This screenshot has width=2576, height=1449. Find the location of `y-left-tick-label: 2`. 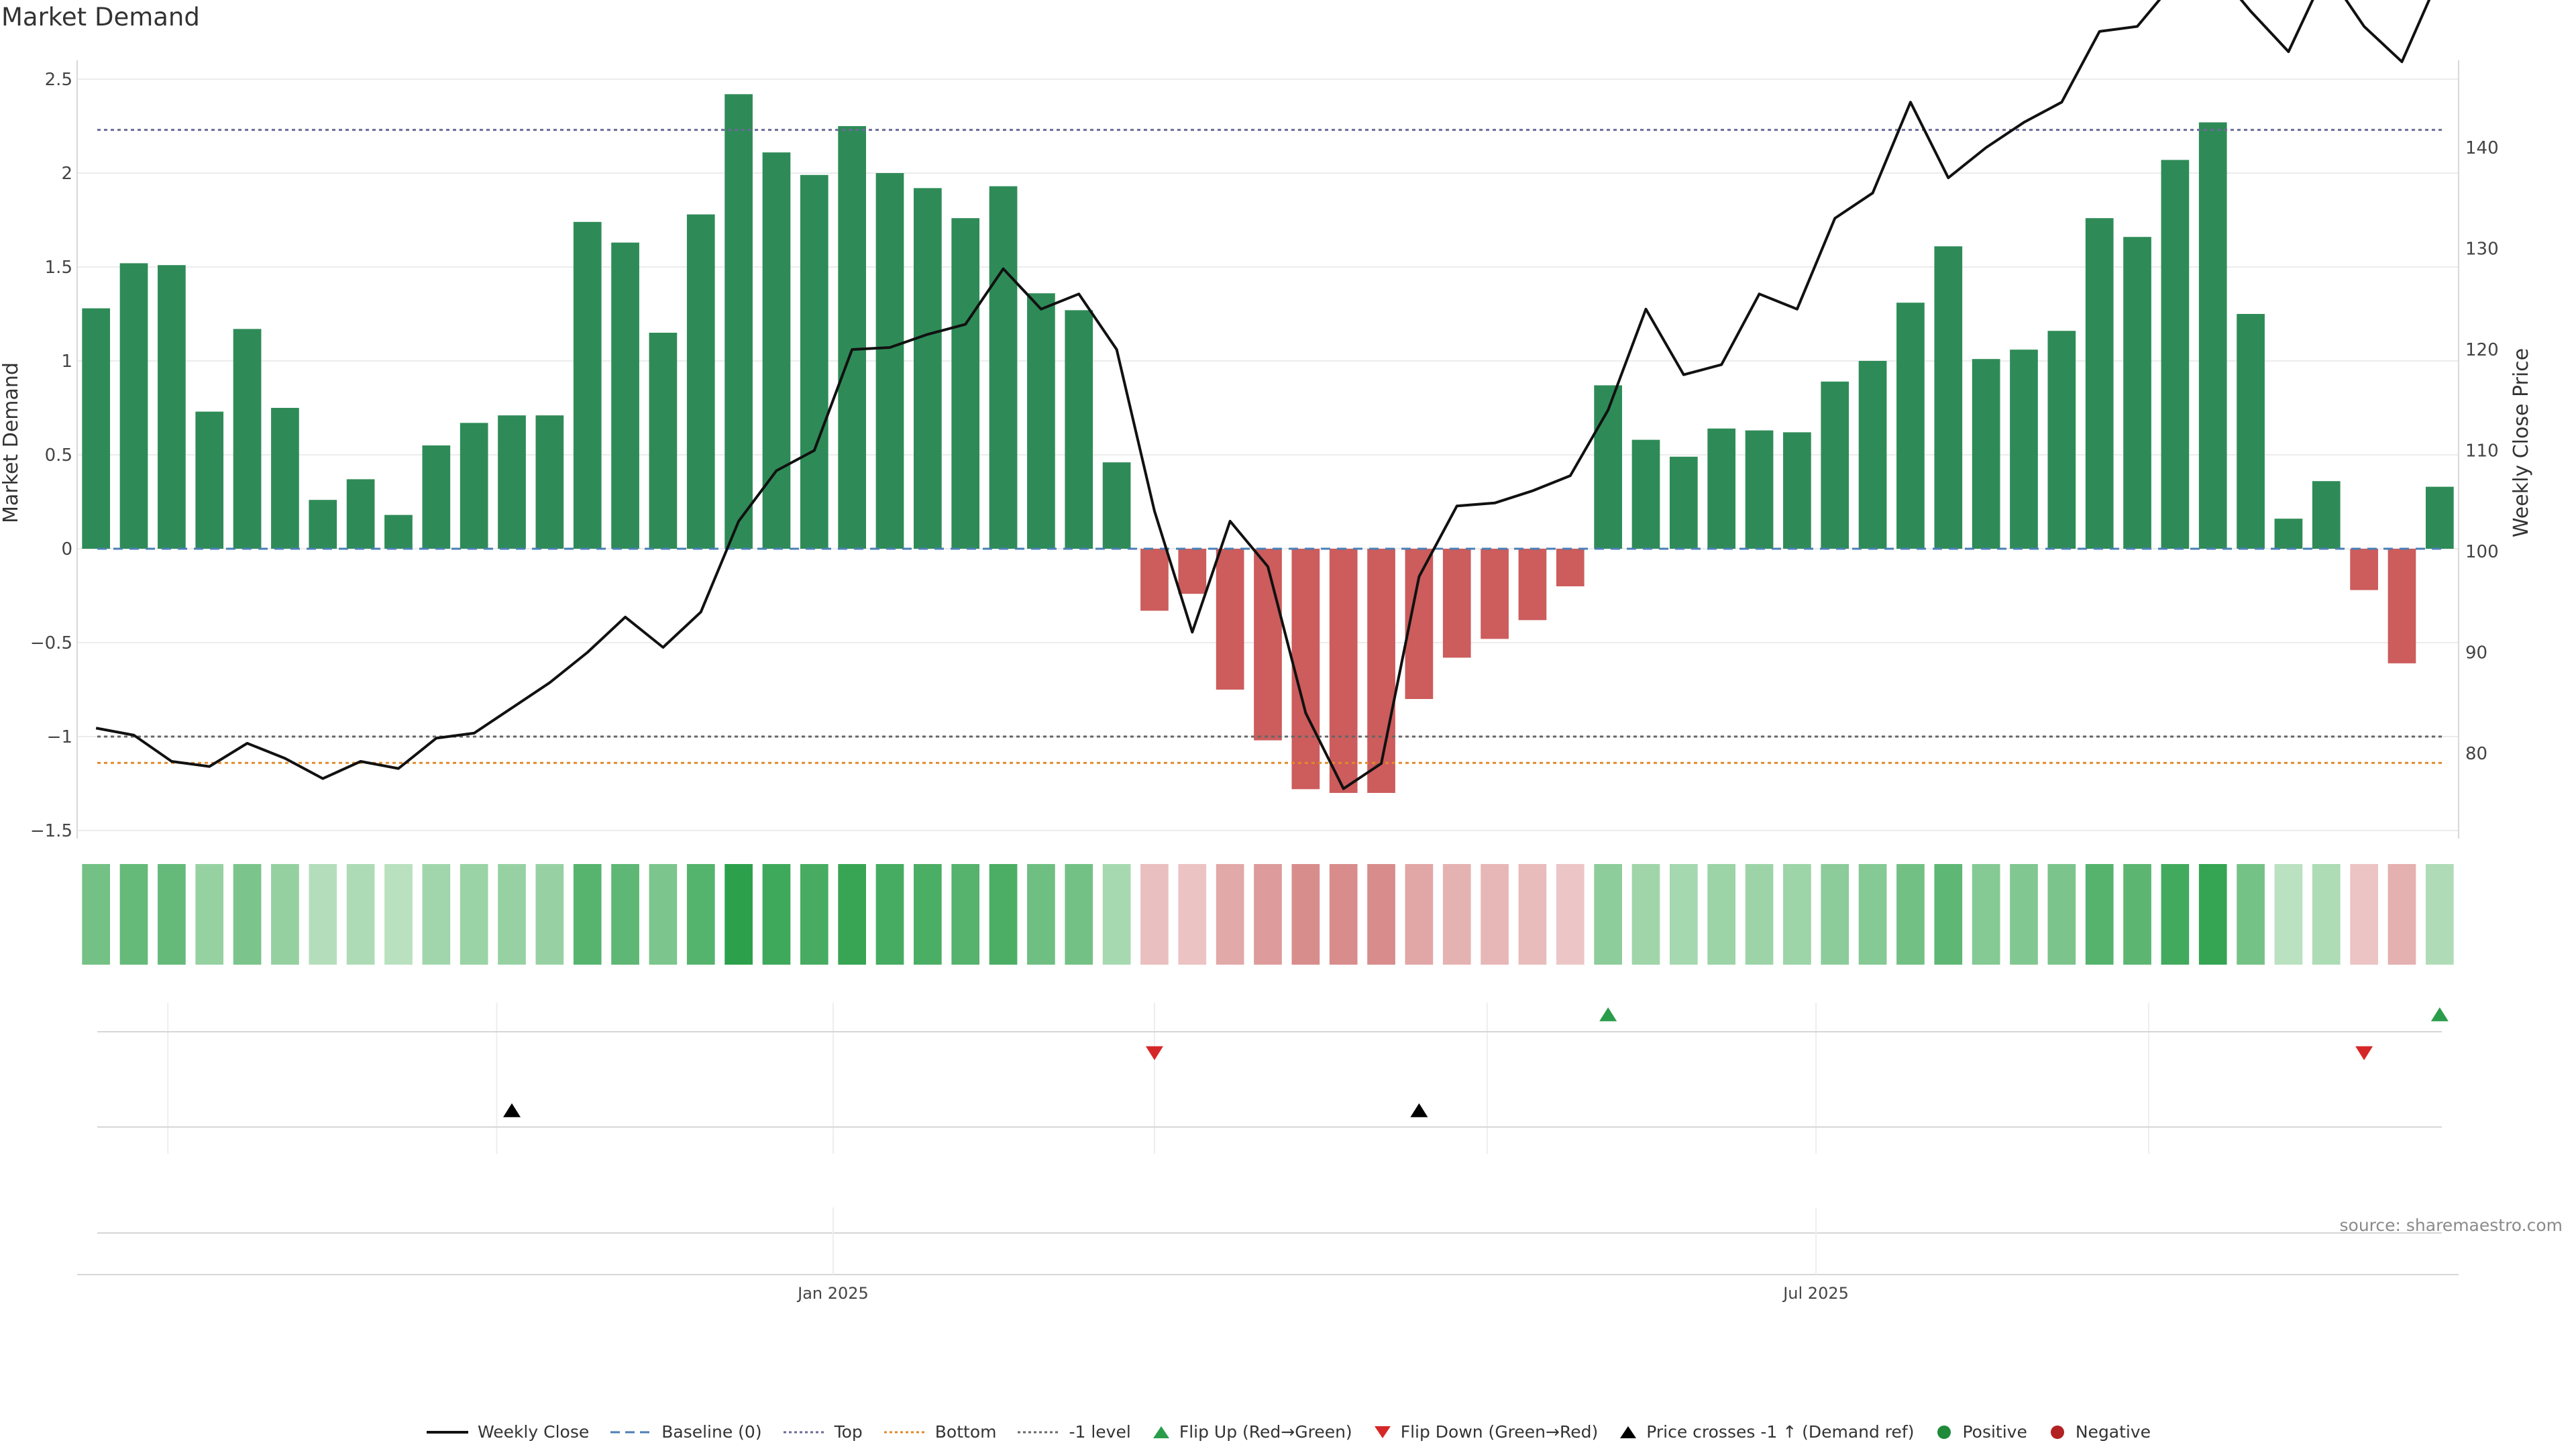

y-left-tick-label: 2 is located at coordinates (66, 174).